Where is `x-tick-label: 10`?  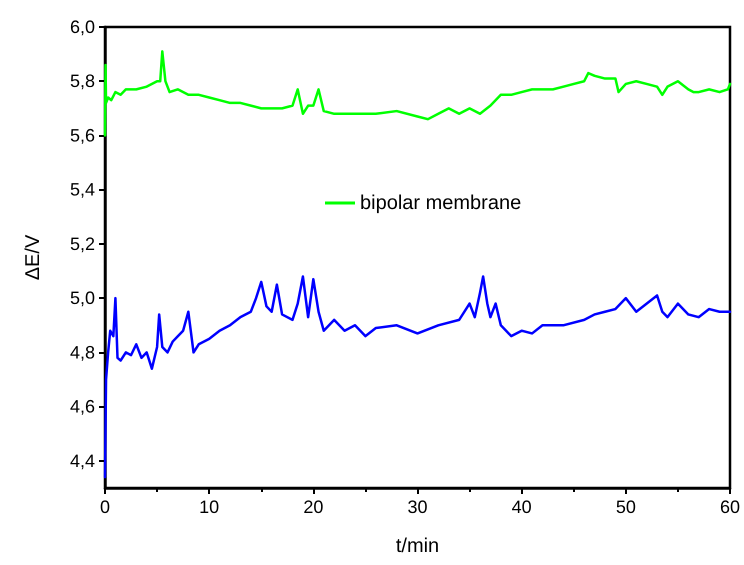 x-tick-label: 10 is located at coordinates (209, 507).